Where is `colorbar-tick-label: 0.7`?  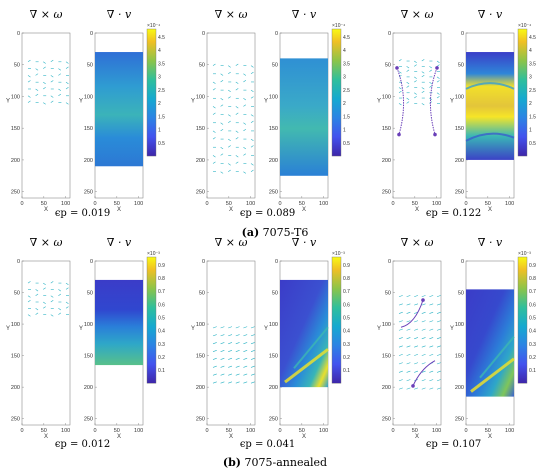
colorbar-tick-label: 0.7 is located at coordinates (532, 292).